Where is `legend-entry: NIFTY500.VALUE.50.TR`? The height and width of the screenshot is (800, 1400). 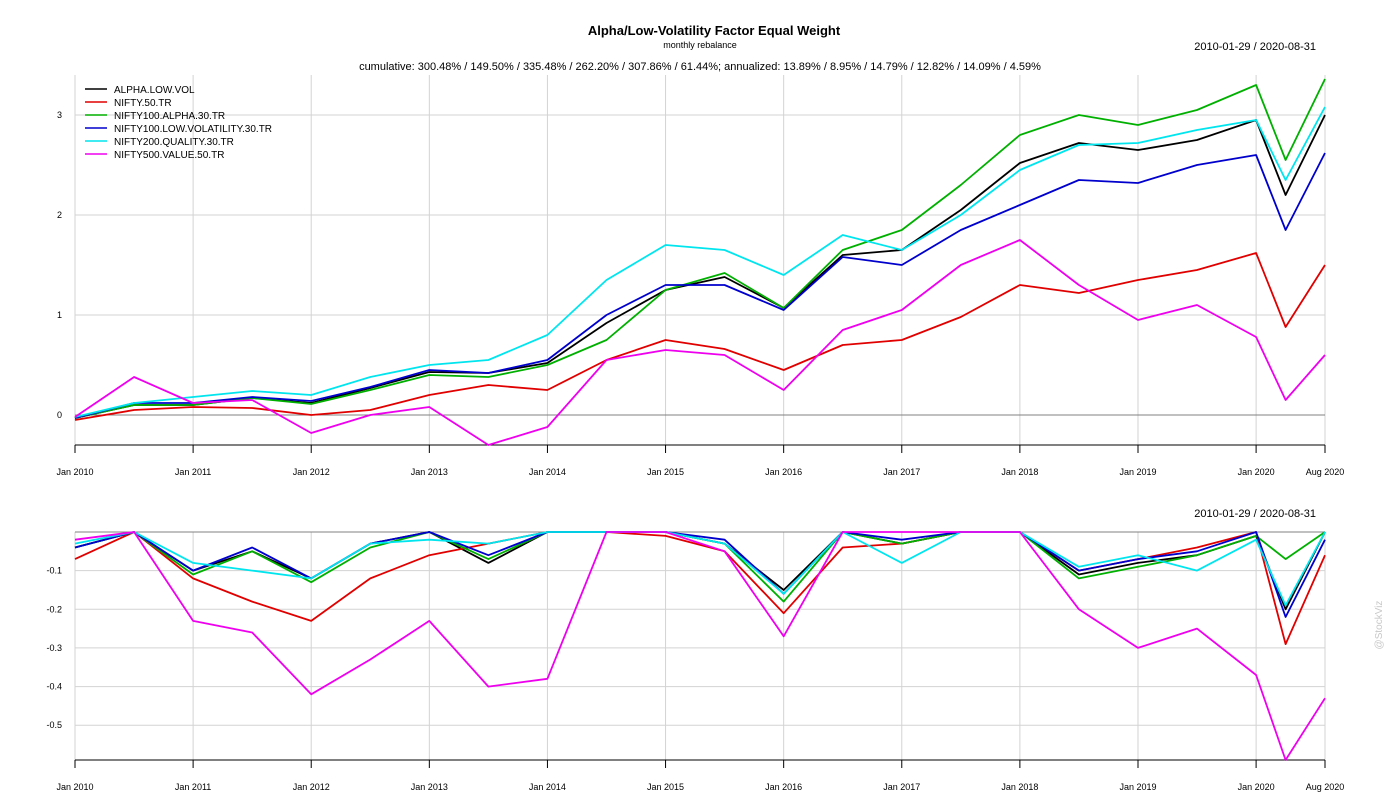 legend-entry: NIFTY500.VALUE.50.TR is located at coordinates (169, 155).